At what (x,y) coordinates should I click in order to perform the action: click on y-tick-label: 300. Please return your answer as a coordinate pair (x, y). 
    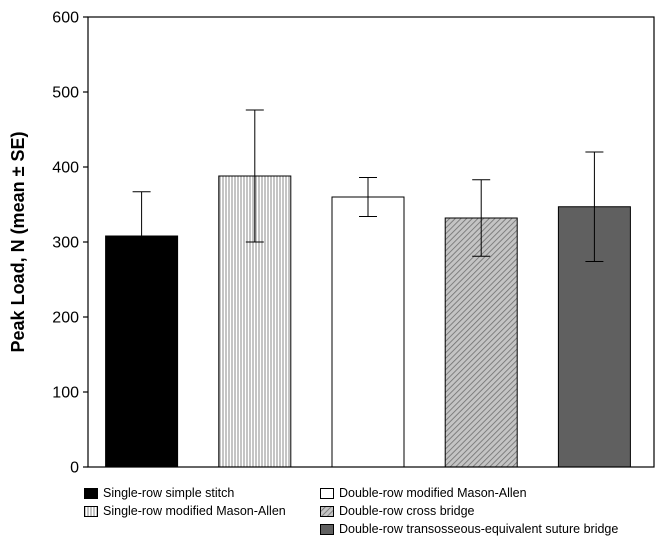
    Looking at the image, I should click on (65, 243).